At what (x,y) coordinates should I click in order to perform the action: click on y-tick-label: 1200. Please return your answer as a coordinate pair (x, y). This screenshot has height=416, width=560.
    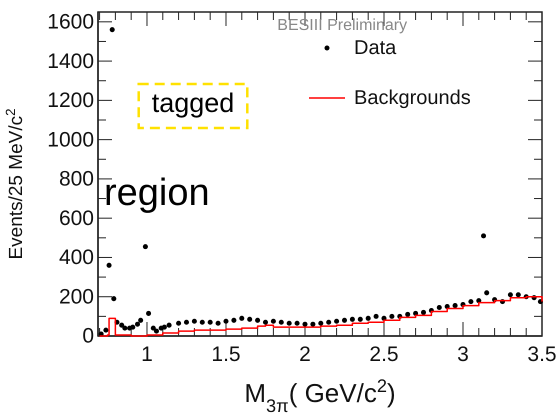
    Looking at the image, I should click on (70, 100).